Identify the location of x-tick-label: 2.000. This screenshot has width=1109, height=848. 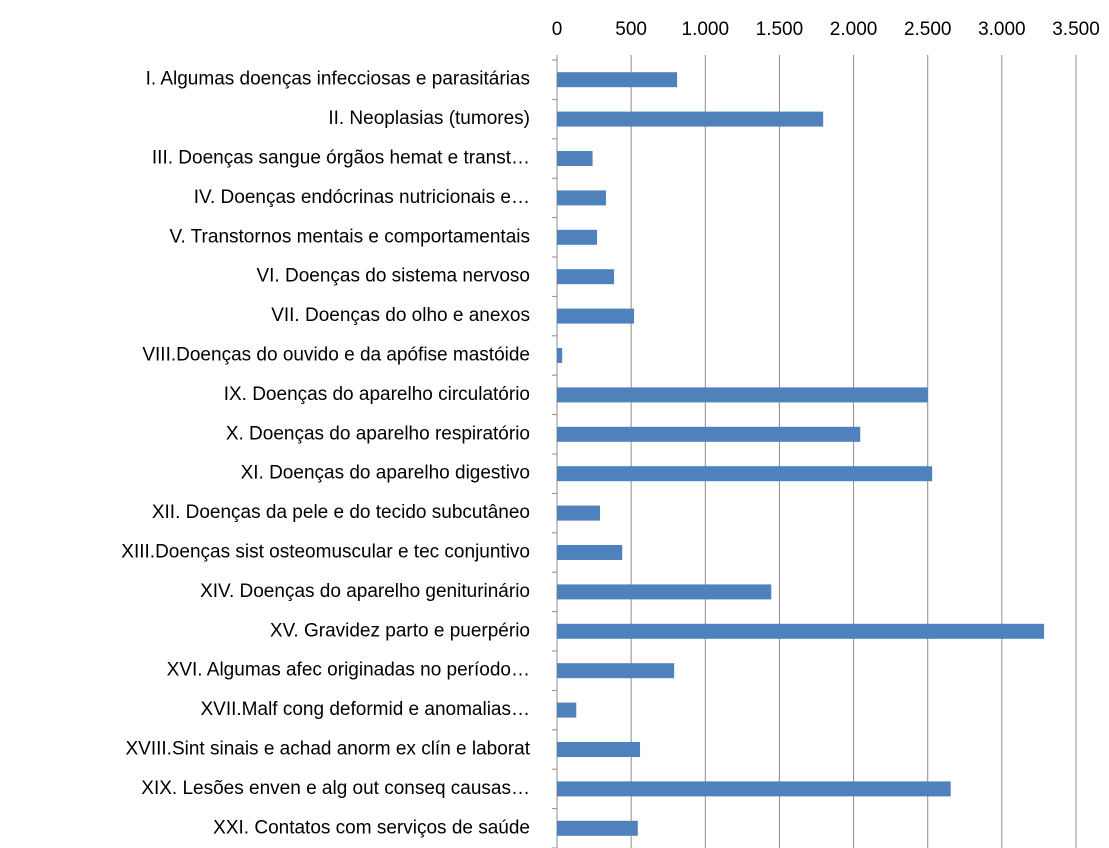
(854, 29).